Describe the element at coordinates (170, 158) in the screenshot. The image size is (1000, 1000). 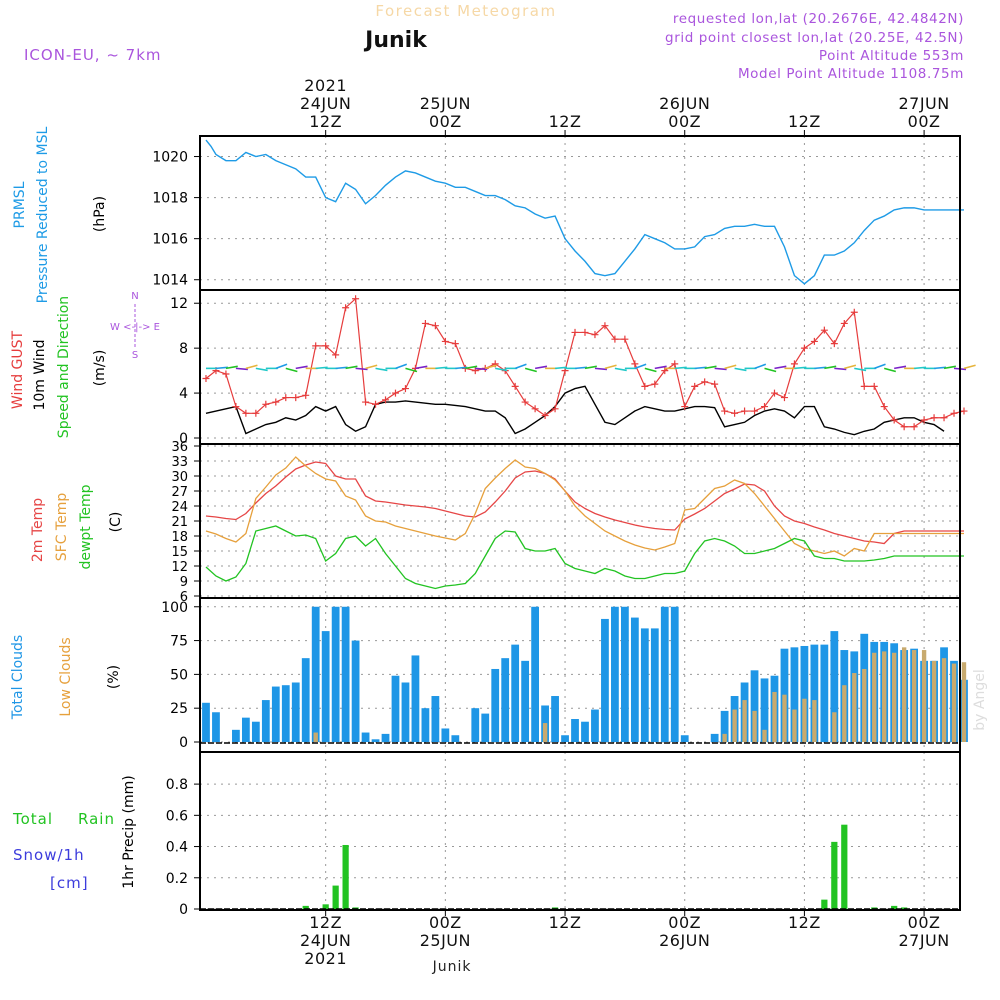
I see `y-tick-label: 1020` at that location.